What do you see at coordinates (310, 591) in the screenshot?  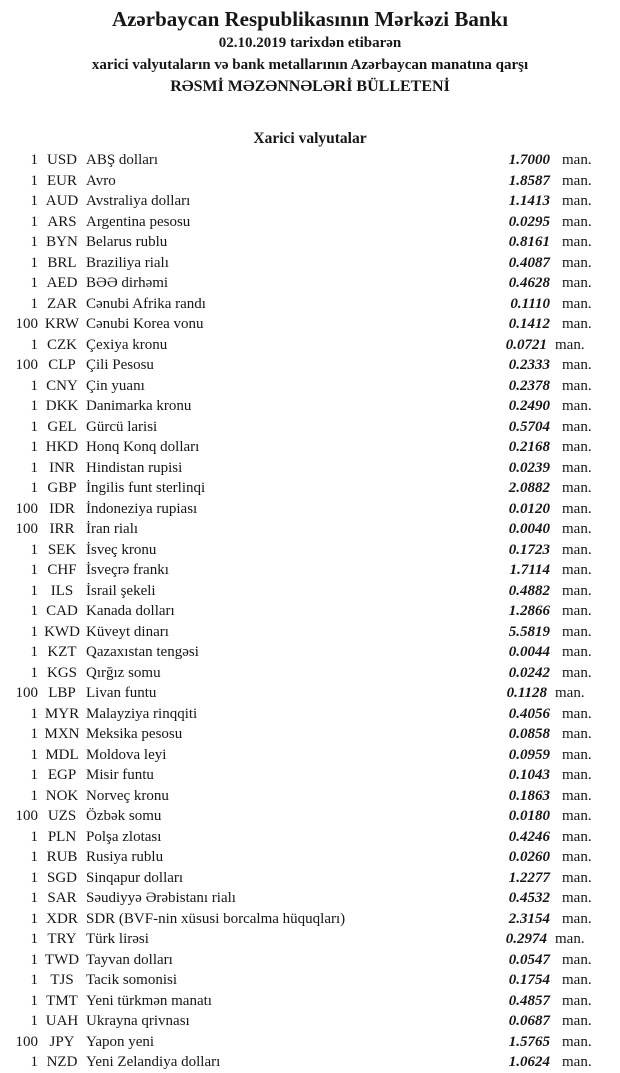 I see `table-row: 1 ILS İsrail şekeli 0.4882 man.` at bounding box center [310, 591].